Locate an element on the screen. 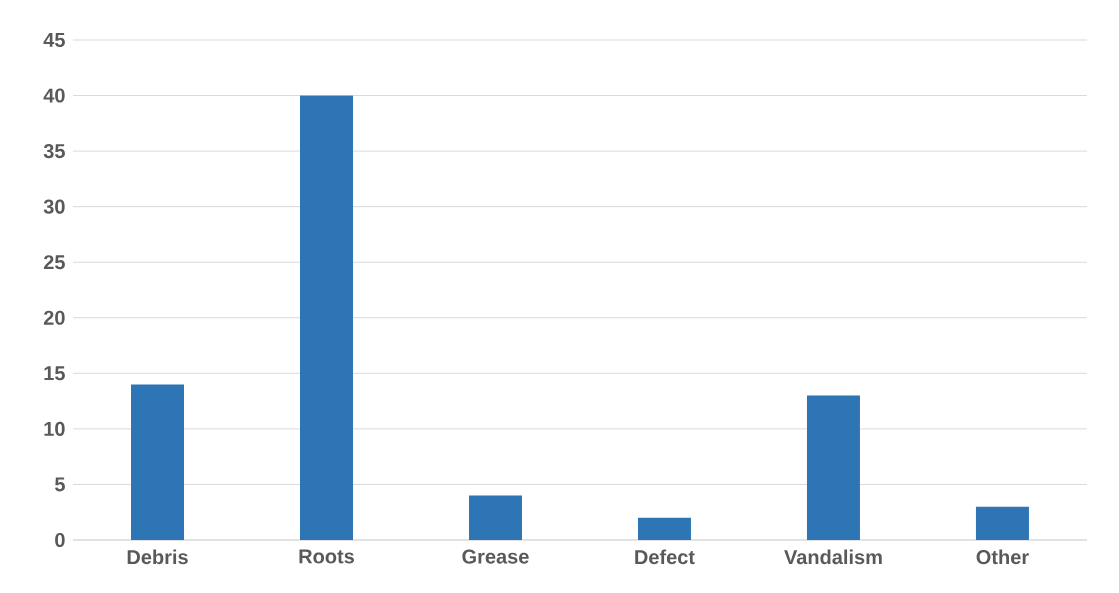  y-tick-label: 5 is located at coordinates (59, 484).